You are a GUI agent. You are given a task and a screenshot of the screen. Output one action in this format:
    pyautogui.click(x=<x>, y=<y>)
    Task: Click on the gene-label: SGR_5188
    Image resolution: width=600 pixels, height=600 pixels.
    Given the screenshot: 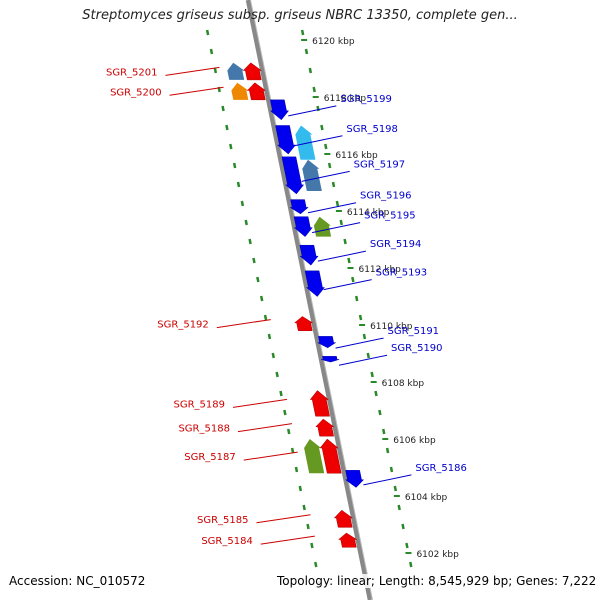 What is the action you would take?
    pyautogui.click(x=204, y=429)
    